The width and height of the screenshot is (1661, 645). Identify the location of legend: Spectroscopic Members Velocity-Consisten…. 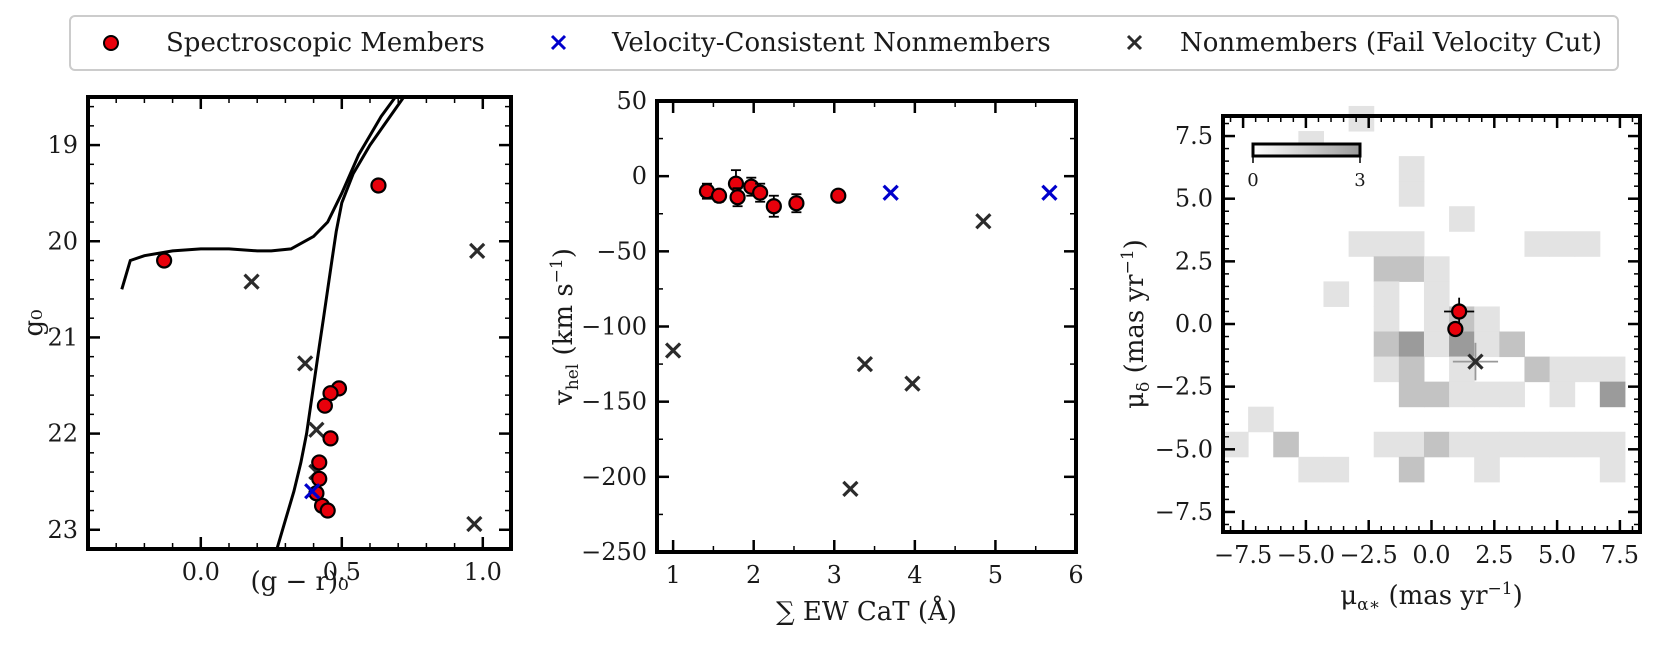
(844, 43).